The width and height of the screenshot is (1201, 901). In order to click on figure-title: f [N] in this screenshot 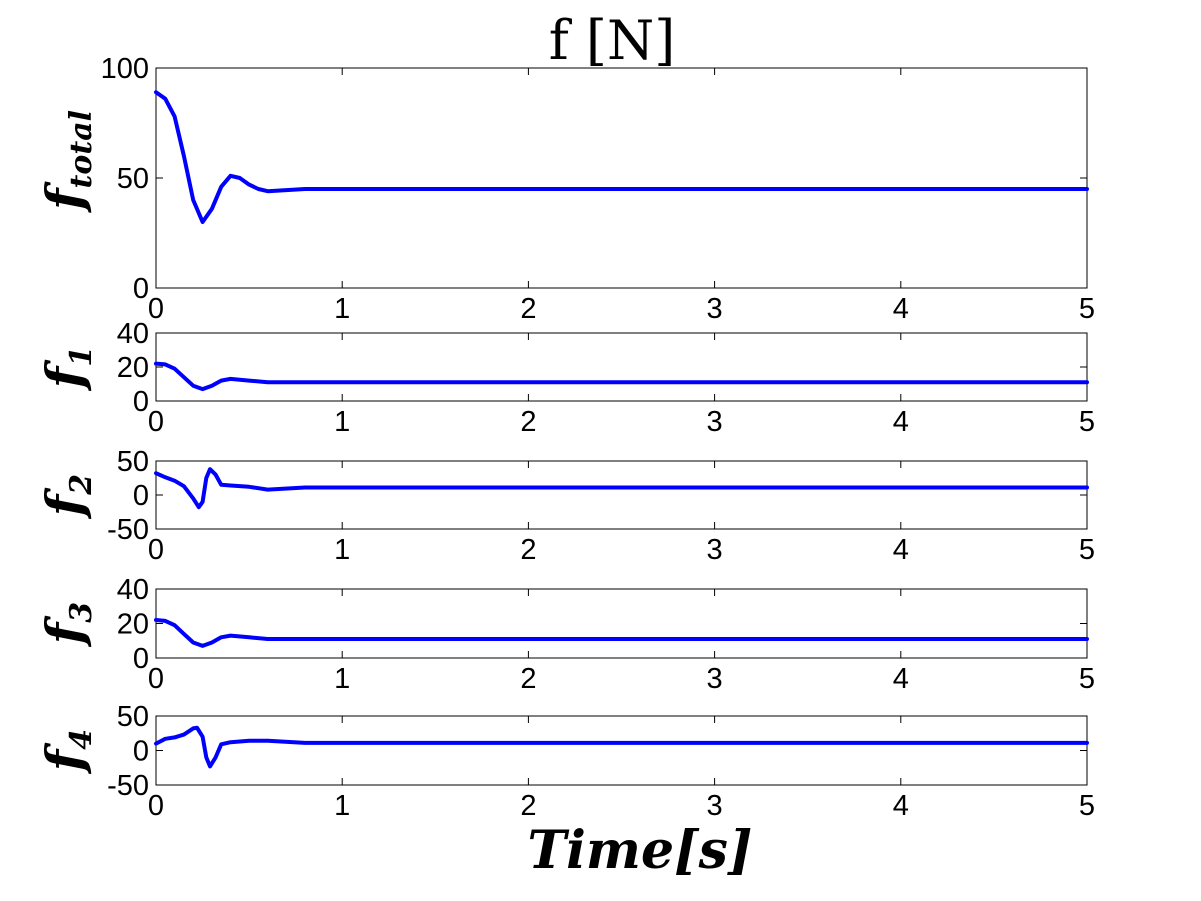, I will do `click(612, 40)`.